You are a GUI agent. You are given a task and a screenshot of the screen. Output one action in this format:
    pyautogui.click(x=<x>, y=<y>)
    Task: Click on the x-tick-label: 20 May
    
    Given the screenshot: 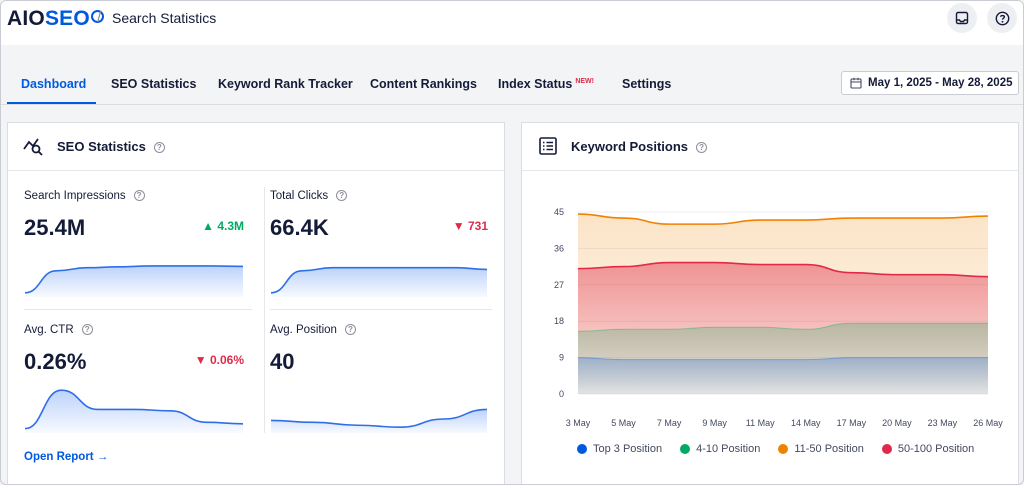 What is the action you would take?
    pyautogui.click(x=897, y=423)
    